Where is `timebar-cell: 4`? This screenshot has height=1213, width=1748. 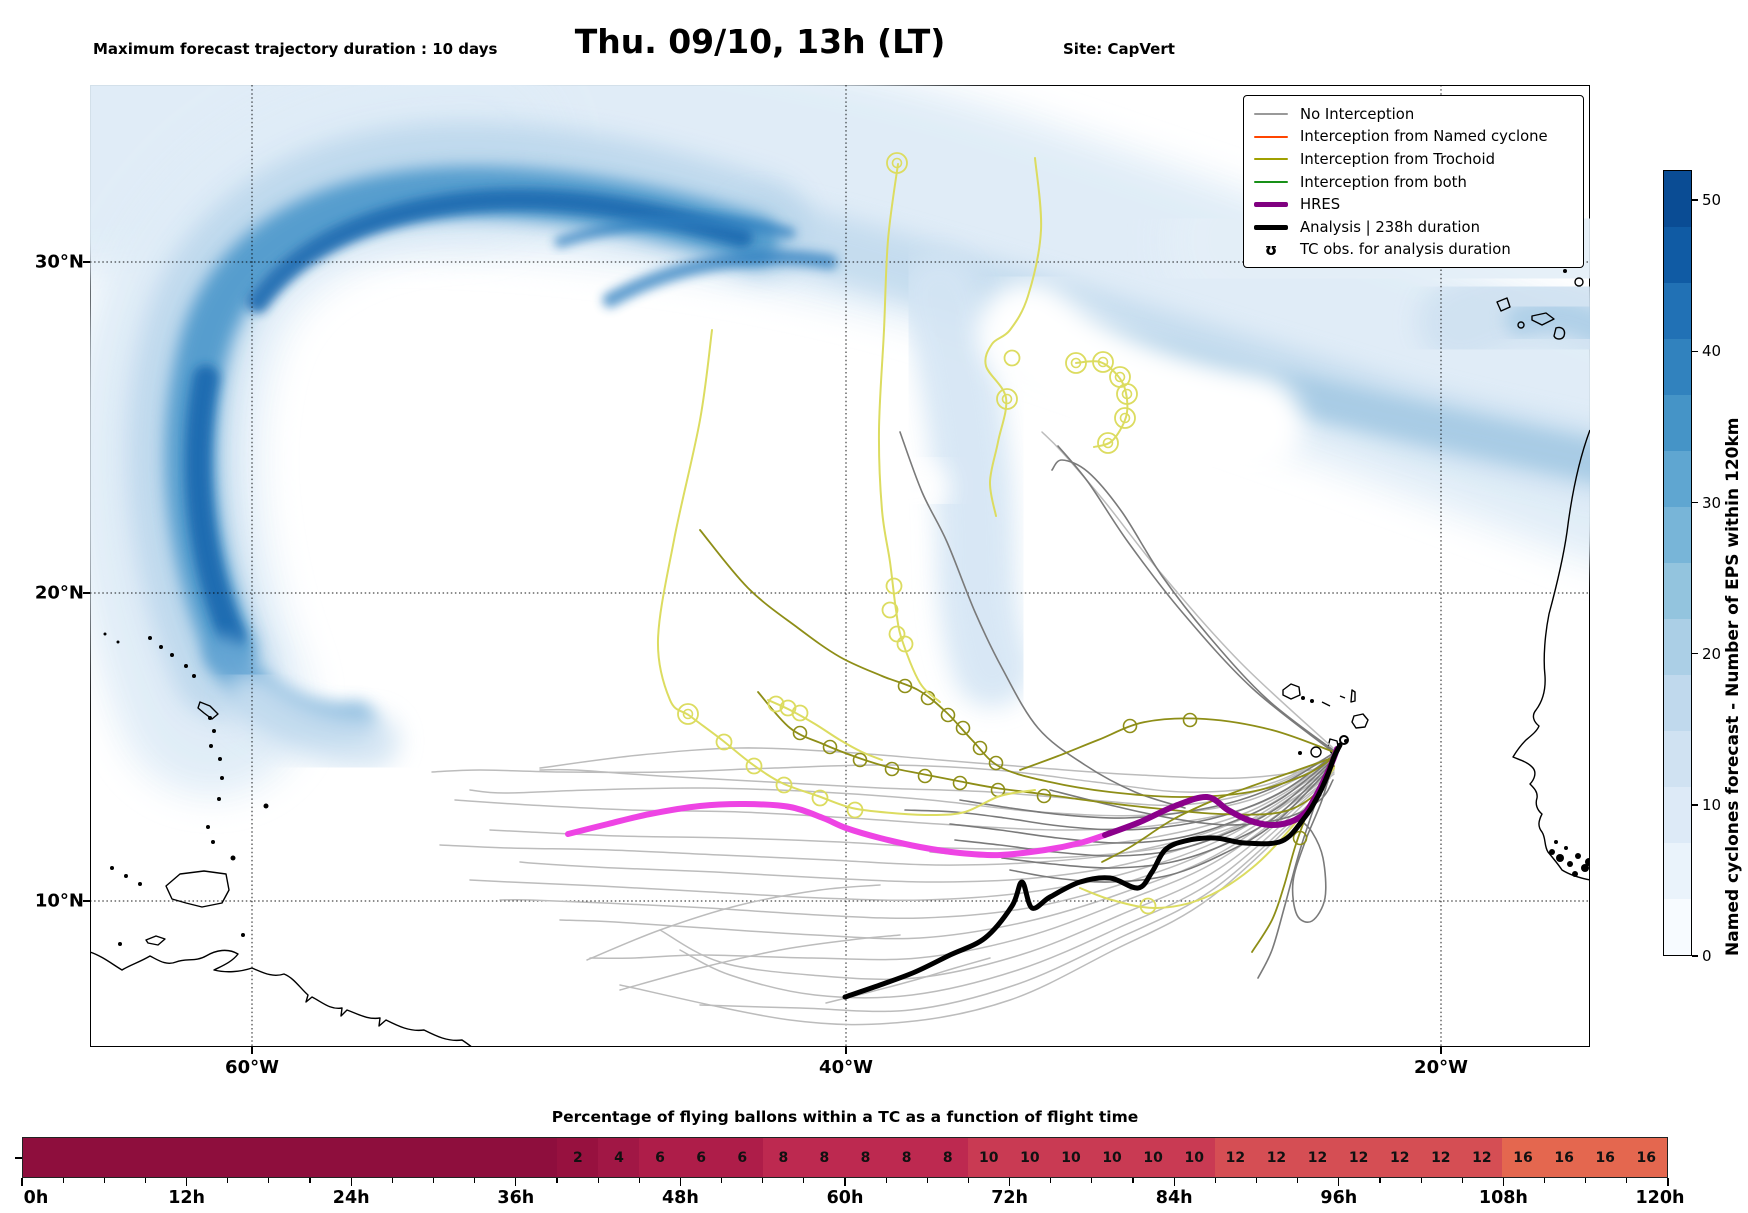
timebar-cell: 4 is located at coordinates (619, 1157).